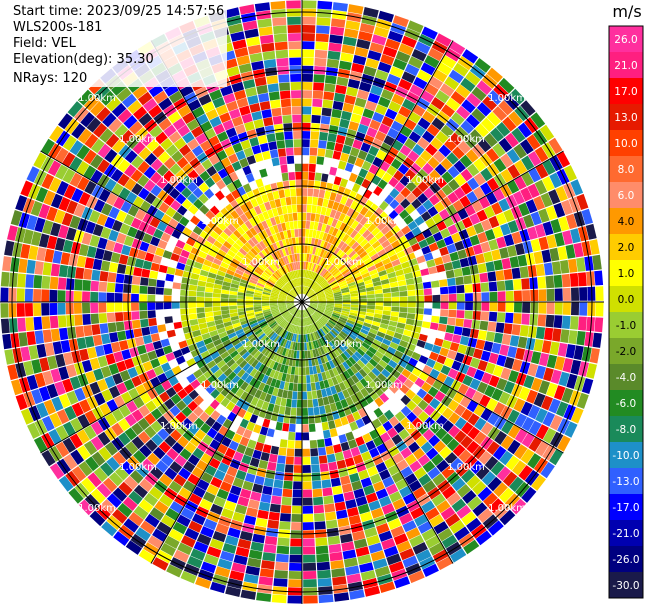 The height and width of the screenshot is (607, 647). I want to click on colorbar-swatch, so click(626, 533).